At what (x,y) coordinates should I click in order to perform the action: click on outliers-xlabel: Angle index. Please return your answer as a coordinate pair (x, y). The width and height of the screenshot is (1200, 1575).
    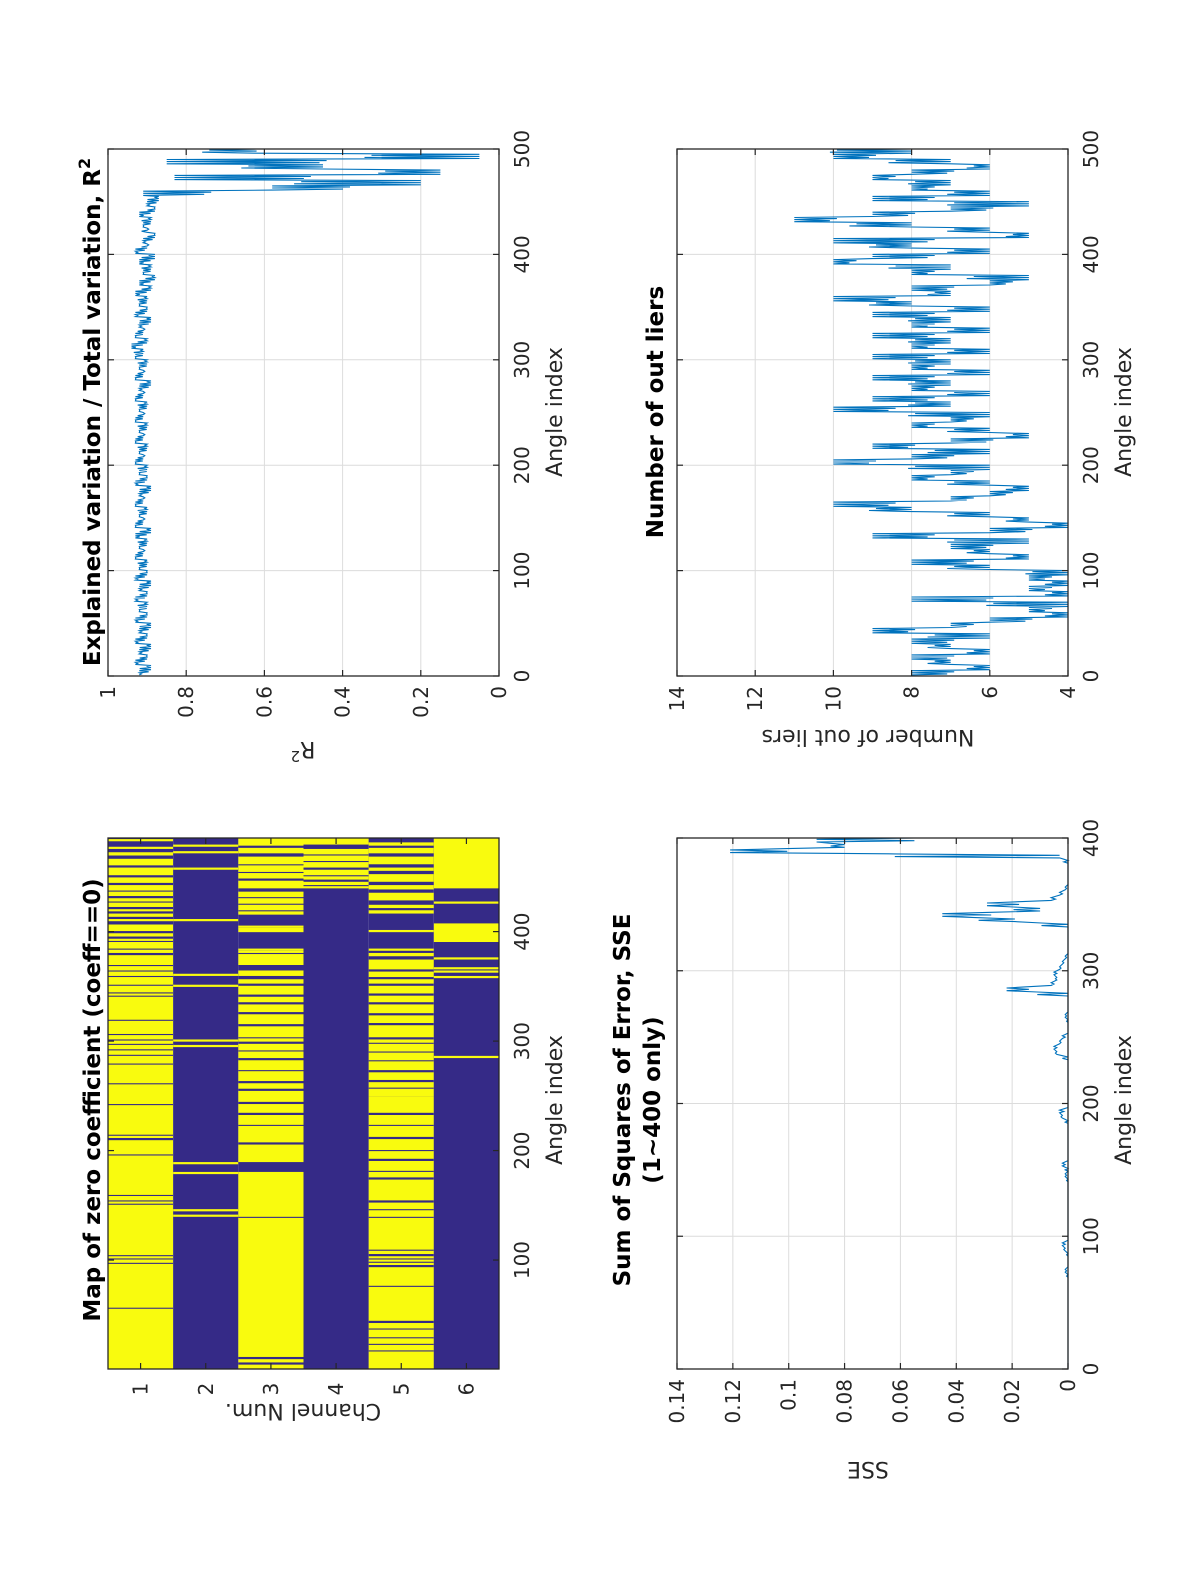
    Looking at the image, I should click on (1124, 412).